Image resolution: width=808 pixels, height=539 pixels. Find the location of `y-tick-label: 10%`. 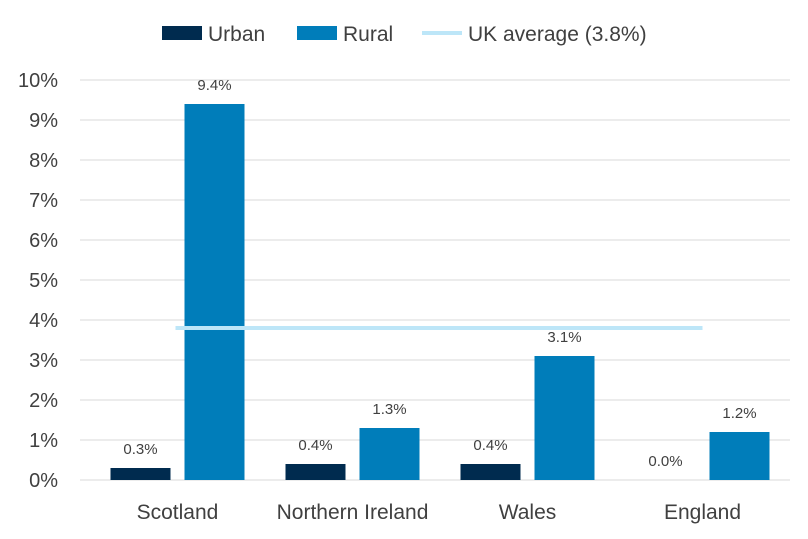

y-tick-label: 10% is located at coordinates (38, 81).